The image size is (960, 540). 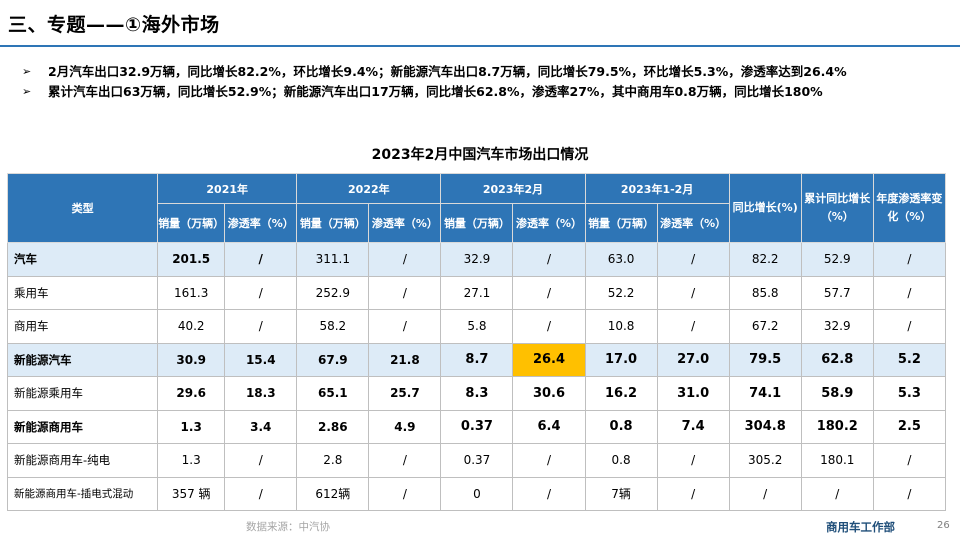 I want to click on cell: 5.8, so click(x=477, y=326).